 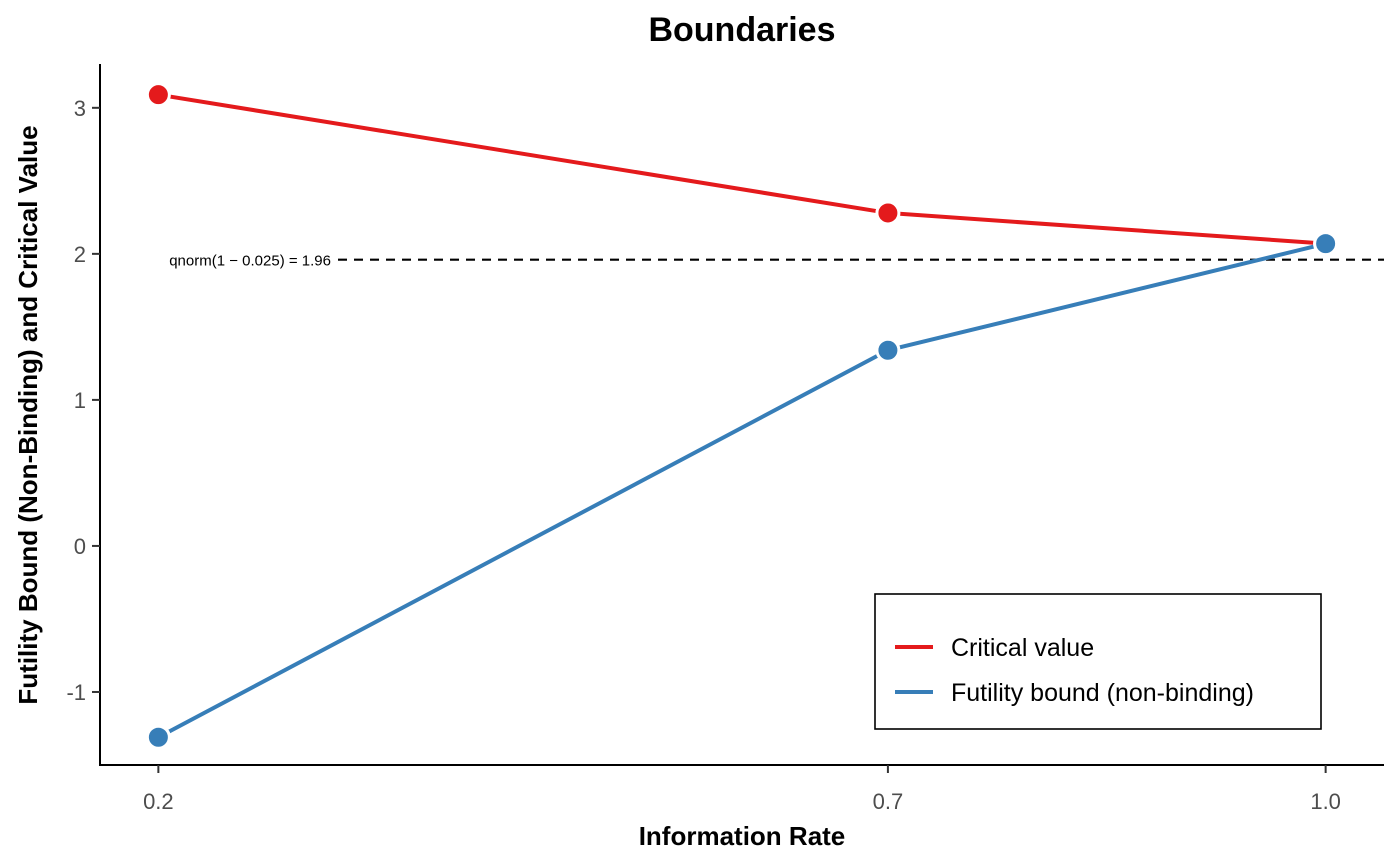 I want to click on y-axis-ticks: -1 0 1 2 3, so click(x=83, y=400).